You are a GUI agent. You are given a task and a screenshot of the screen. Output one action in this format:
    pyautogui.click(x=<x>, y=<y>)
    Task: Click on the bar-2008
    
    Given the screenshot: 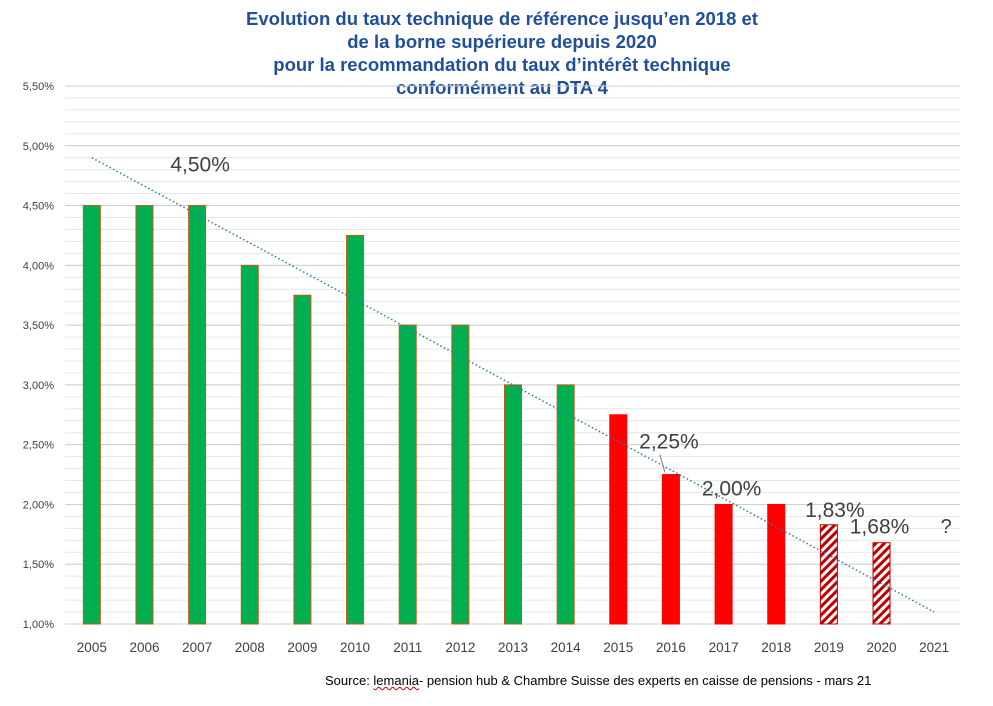 What is the action you would take?
    pyautogui.click(x=249, y=444)
    